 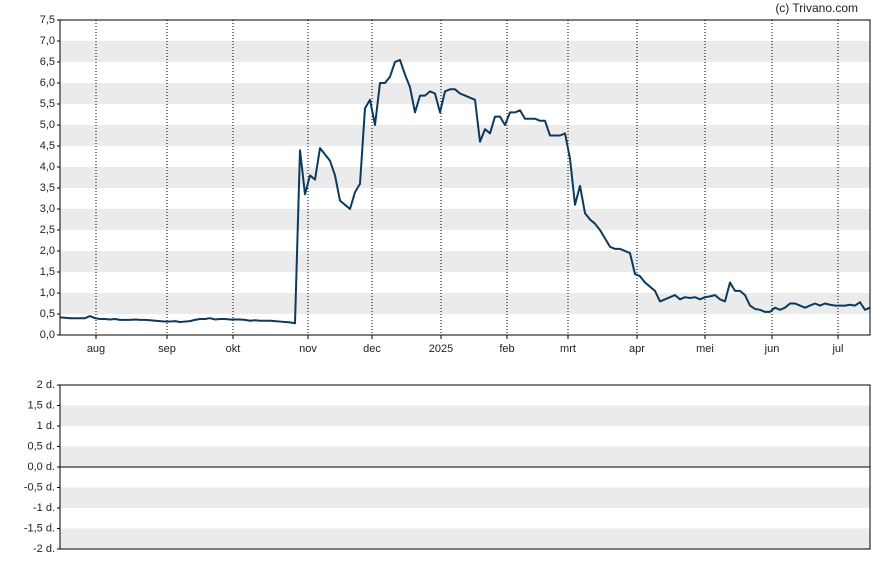 What do you see at coordinates (637, 349) in the screenshot?
I see `x-tick-label: apr` at bounding box center [637, 349].